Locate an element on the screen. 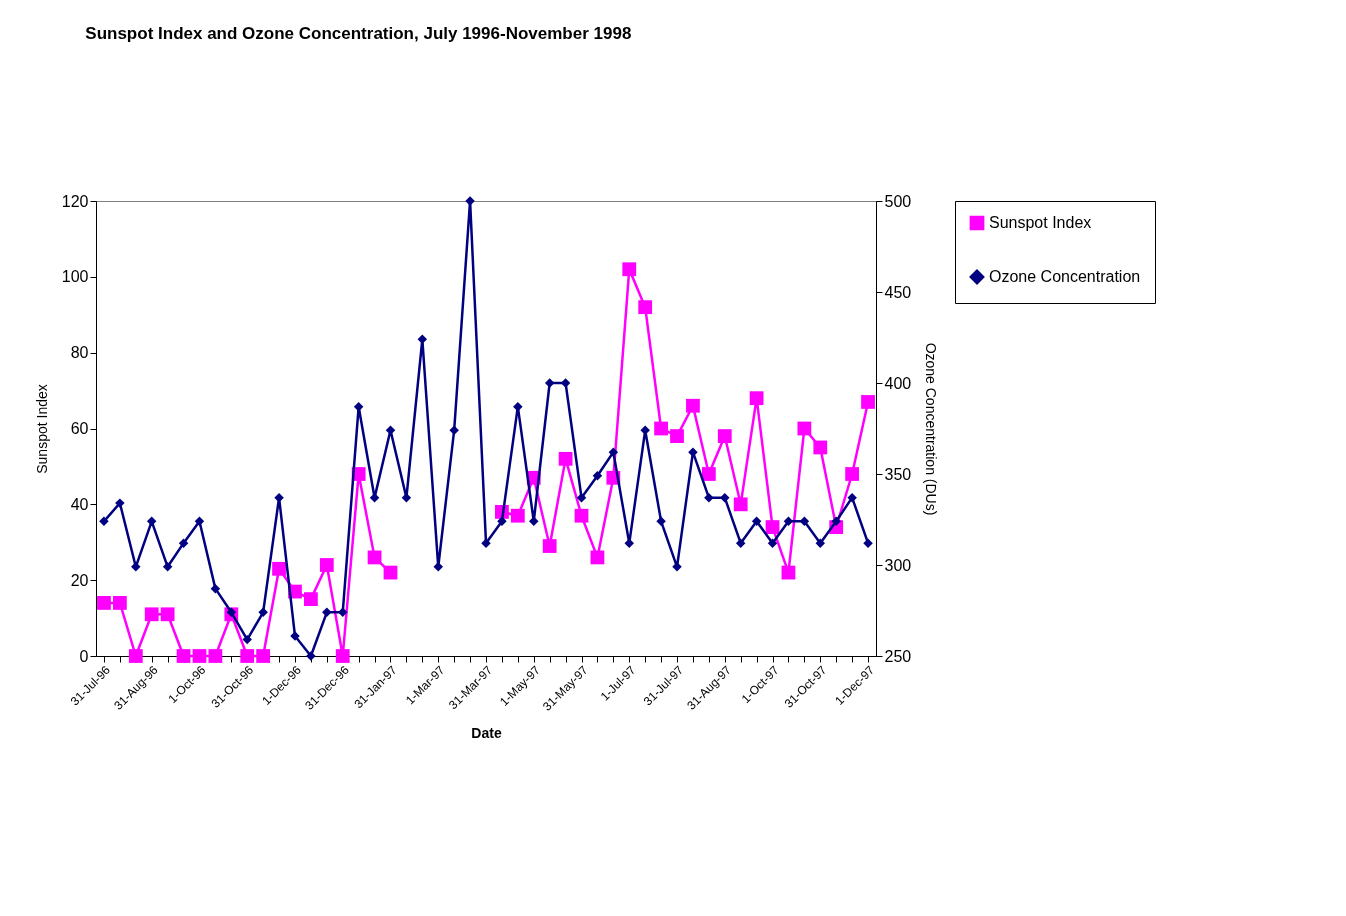 This screenshot has width=1346, height=916. x-axis-title: Date is located at coordinates (486, 732).